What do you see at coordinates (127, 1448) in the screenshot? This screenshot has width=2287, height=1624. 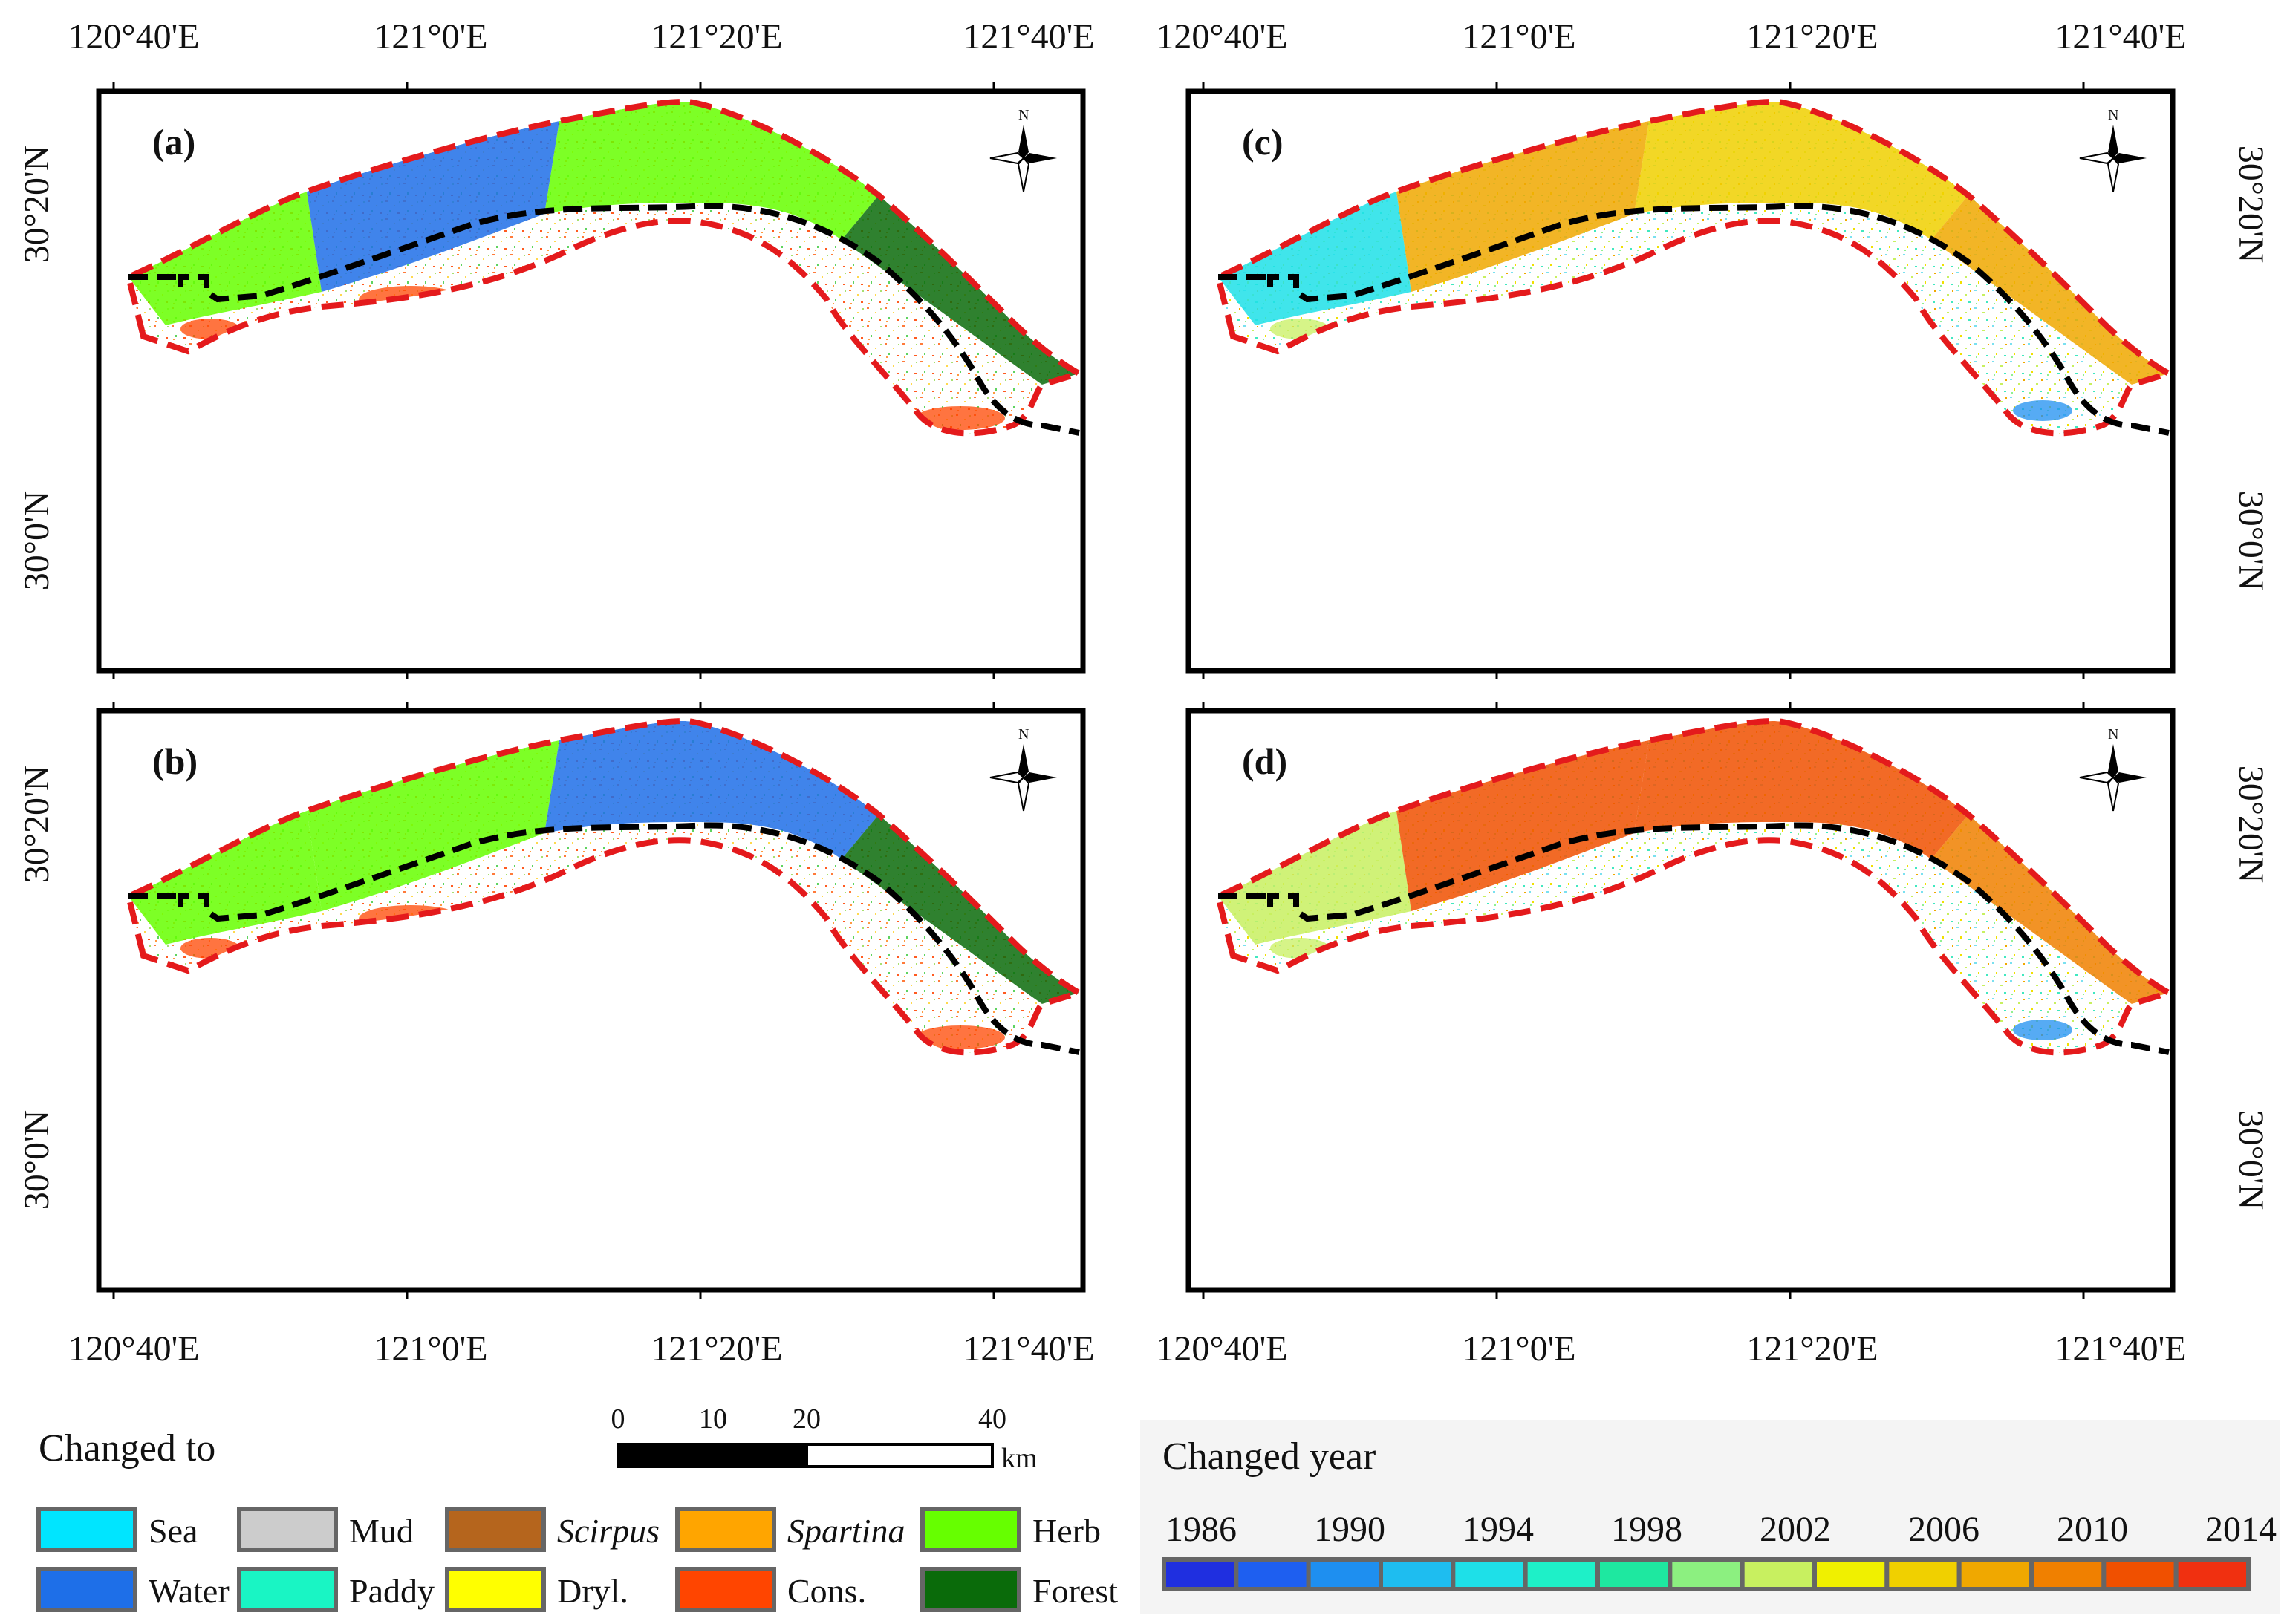 I see `landcover-legend-title: Changed to` at bounding box center [127, 1448].